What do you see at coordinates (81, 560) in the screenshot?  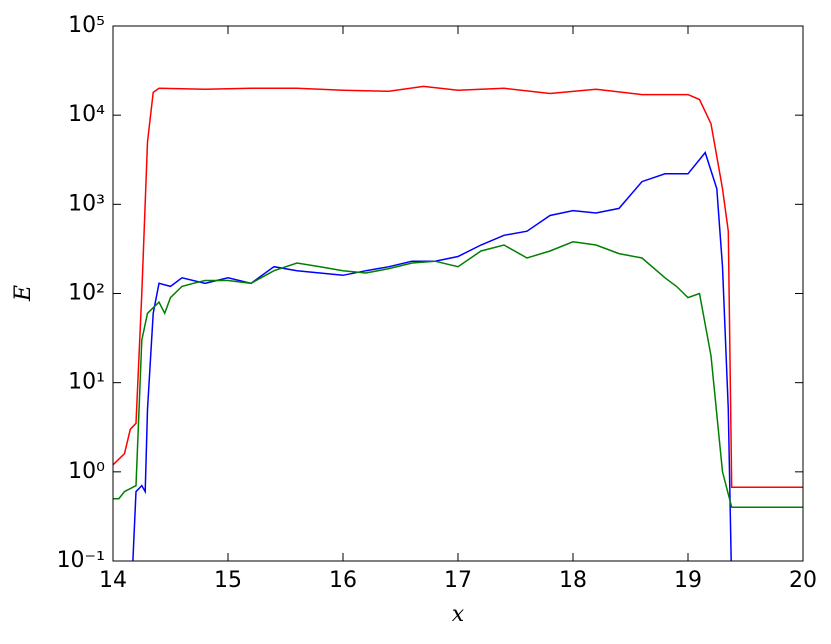 I see `y-tick-label: 10⁻¹` at bounding box center [81, 560].